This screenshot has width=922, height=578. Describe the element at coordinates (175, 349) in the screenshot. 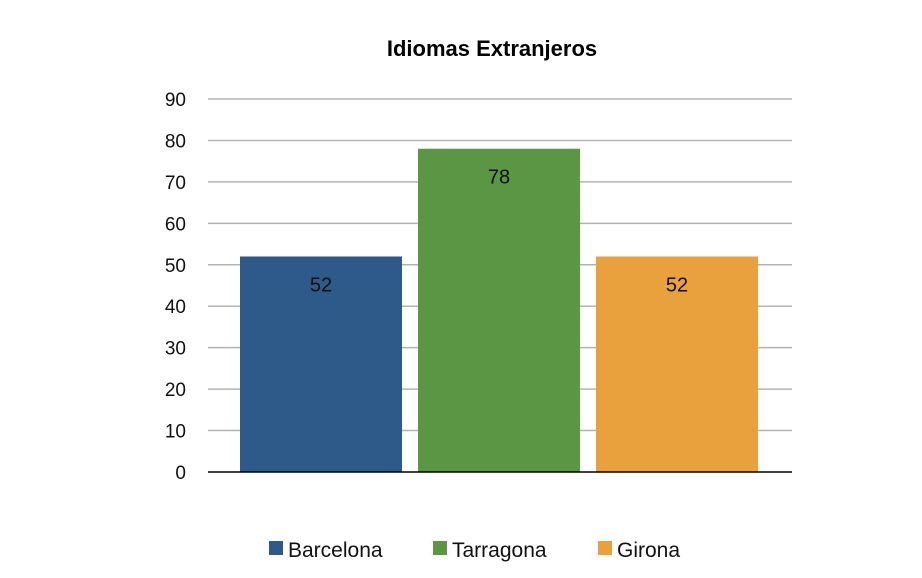

I see `y-tick-label: 30` at that location.